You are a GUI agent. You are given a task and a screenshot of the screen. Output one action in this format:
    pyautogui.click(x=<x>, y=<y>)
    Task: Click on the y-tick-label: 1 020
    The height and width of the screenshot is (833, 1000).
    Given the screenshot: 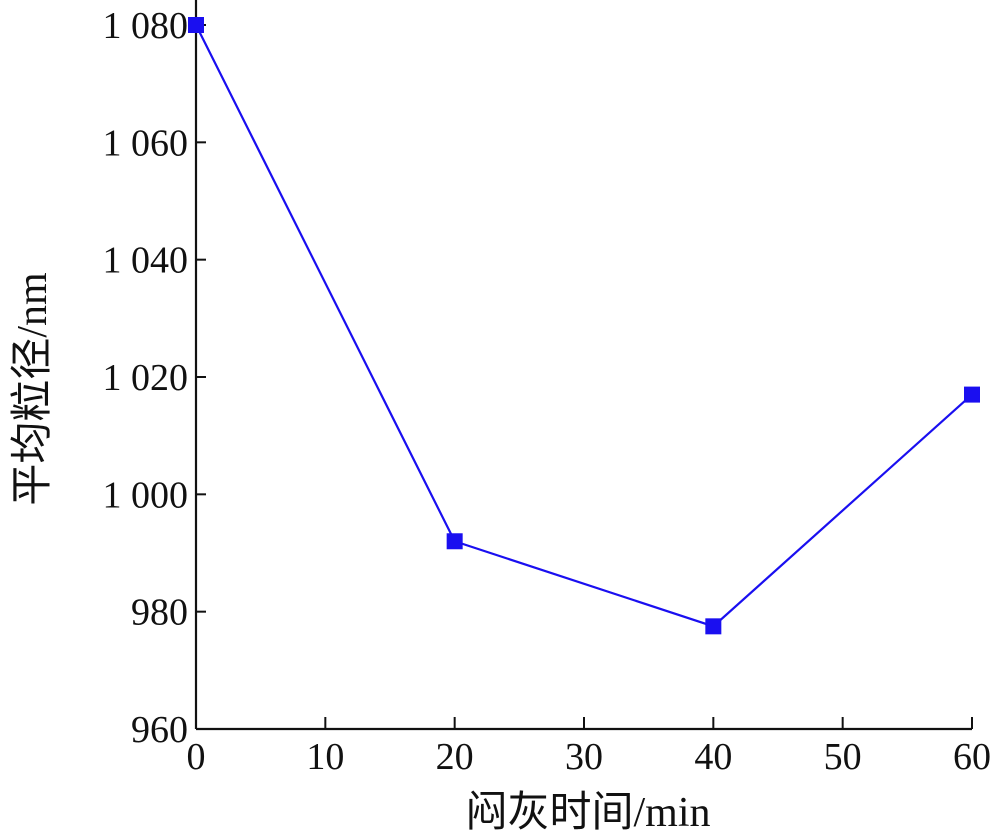 What is the action you would take?
    pyautogui.click(x=146, y=378)
    